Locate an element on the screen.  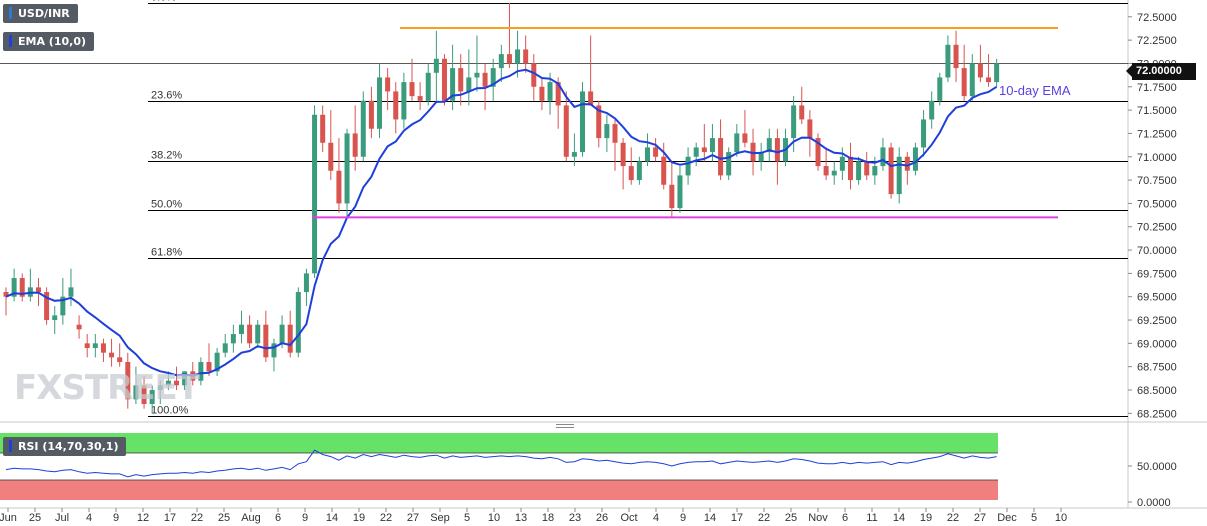
time-tick-label: 6 is located at coordinates (845, 518).